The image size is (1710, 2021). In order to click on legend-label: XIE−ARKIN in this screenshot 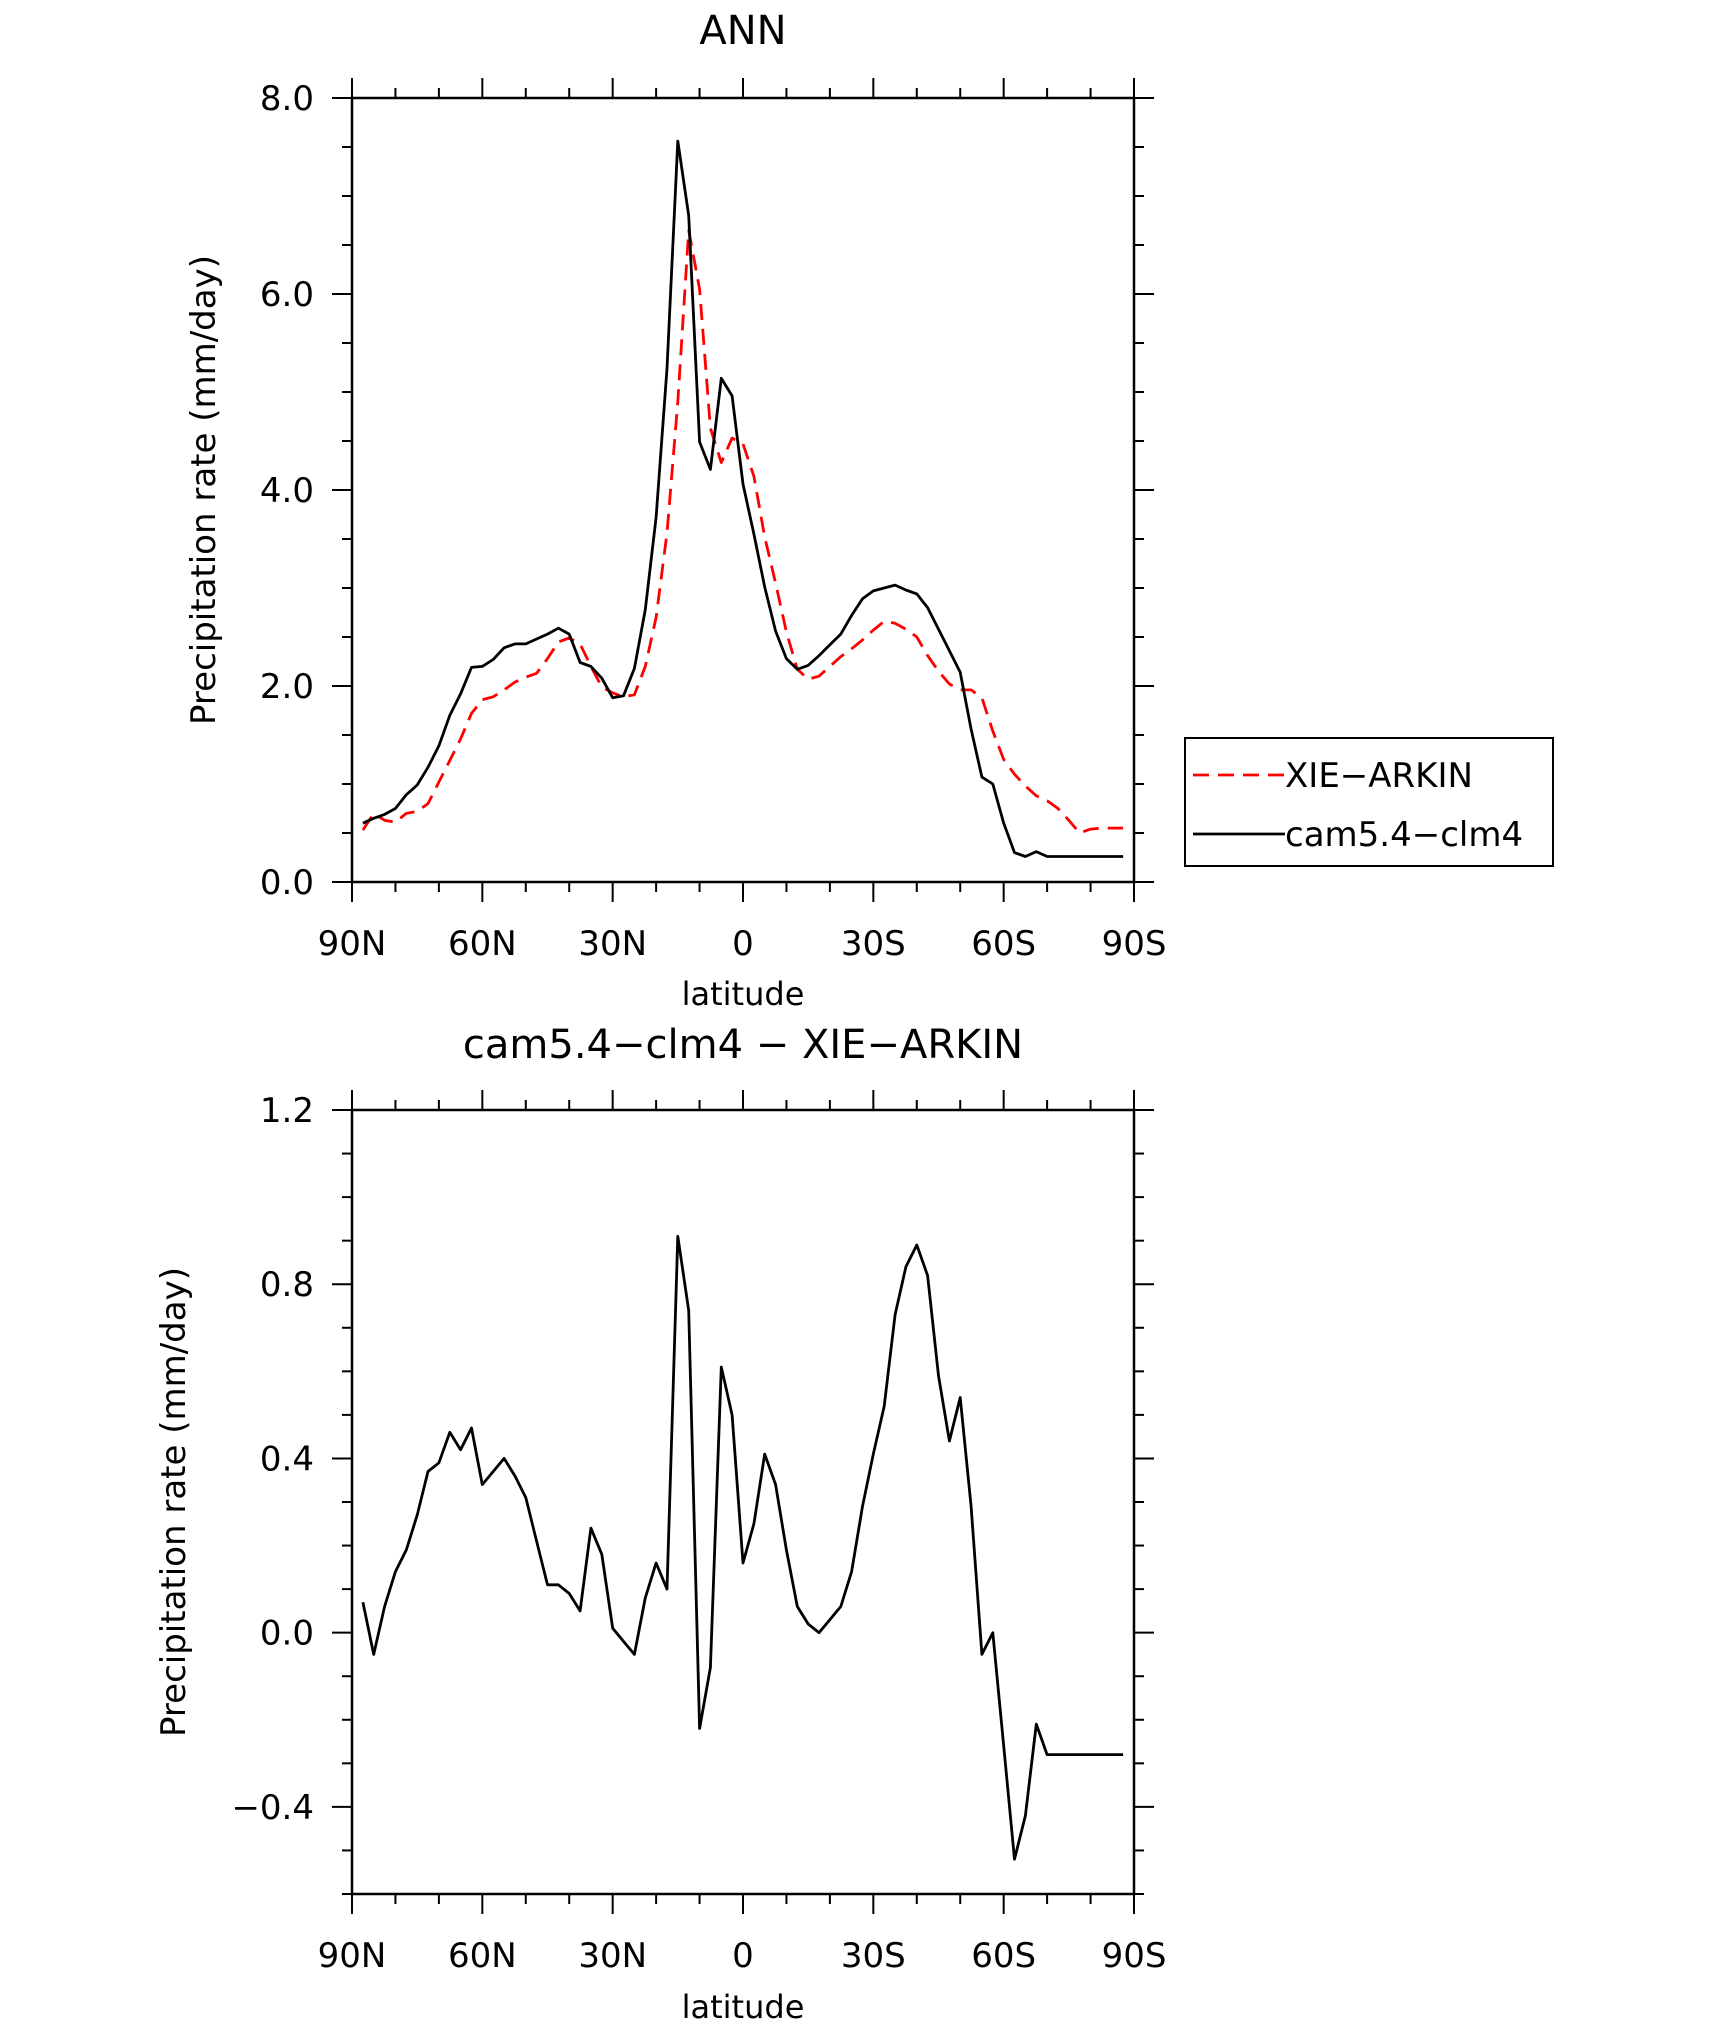, I will do `click(1379, 776)`.